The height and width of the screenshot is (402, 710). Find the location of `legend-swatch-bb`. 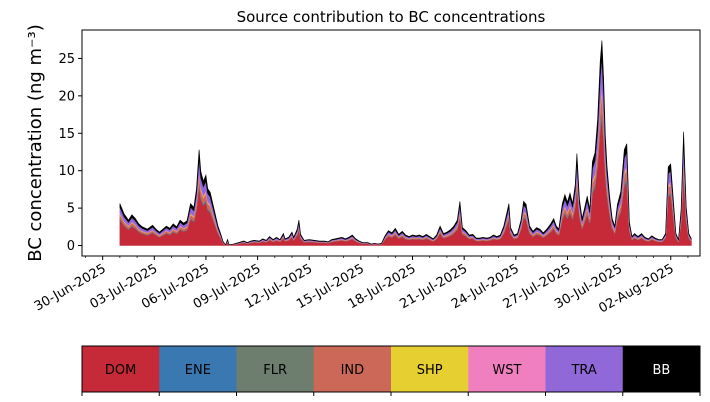

legend-swatch-bb is located at coordinates (661, 369).